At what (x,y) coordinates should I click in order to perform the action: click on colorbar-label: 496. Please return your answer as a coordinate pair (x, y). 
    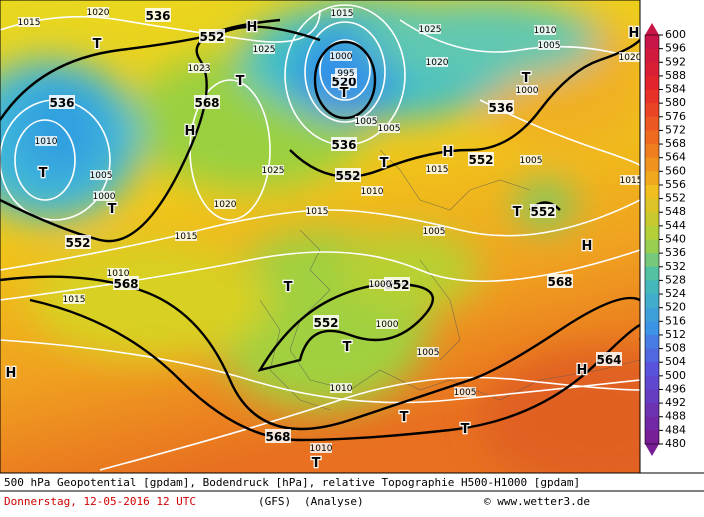
    Looking at the image, I should click on (675, 388).